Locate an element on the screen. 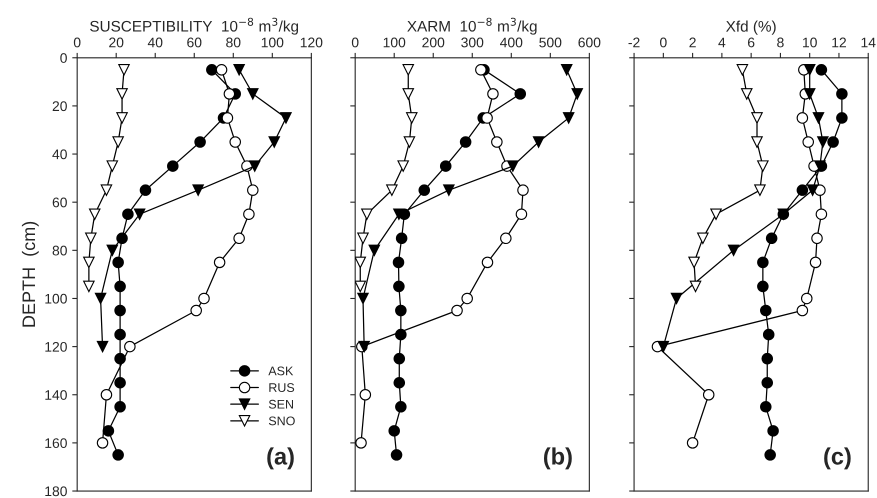  y-tick-label: 80 is located at coordinates (59, 251).